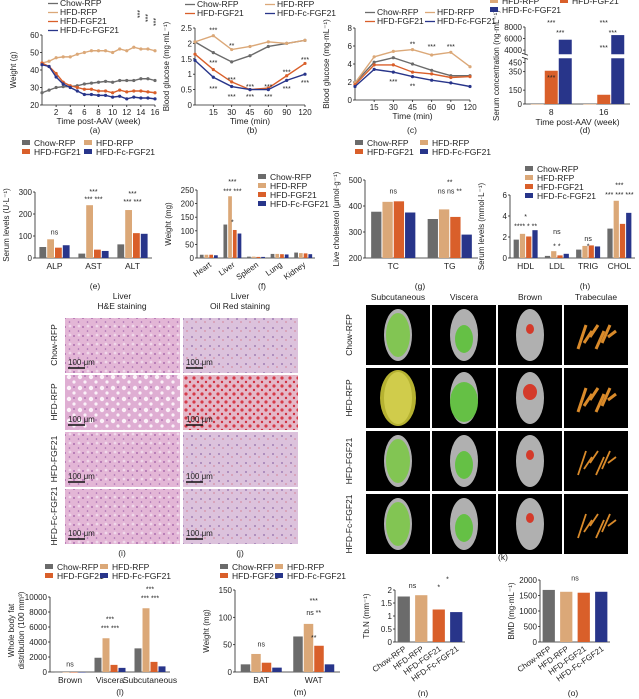  I want to click on x-tick-label: TG, so click(450, 266).